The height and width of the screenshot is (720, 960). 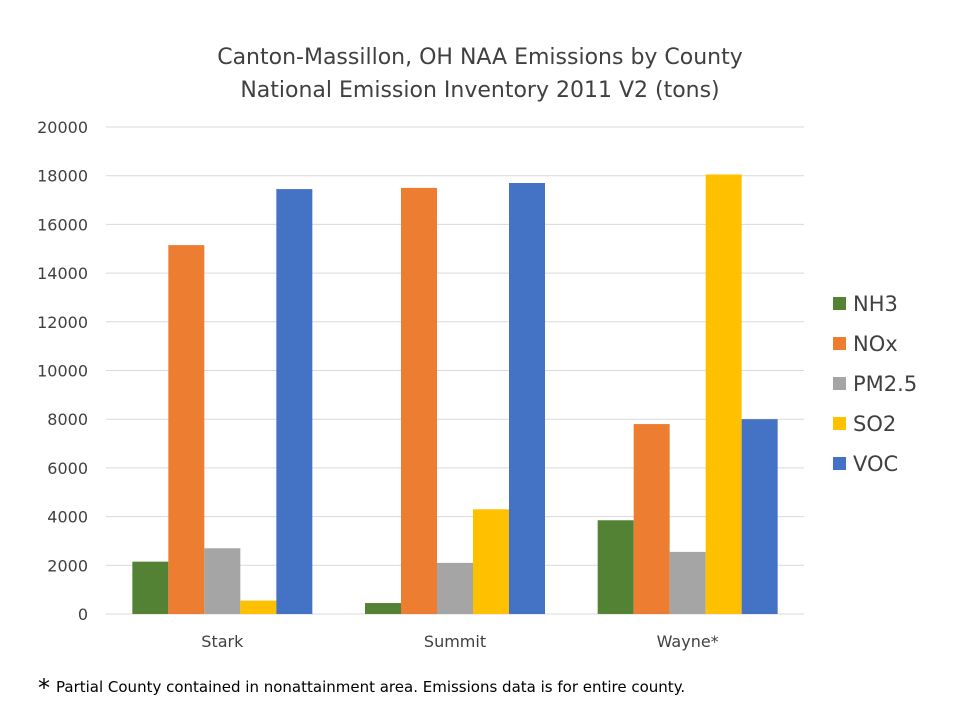 What do you see at coordinates (62, 127) in the screenshot?
I see `y-tick-label: 20000` at bounding box center [62, 127].